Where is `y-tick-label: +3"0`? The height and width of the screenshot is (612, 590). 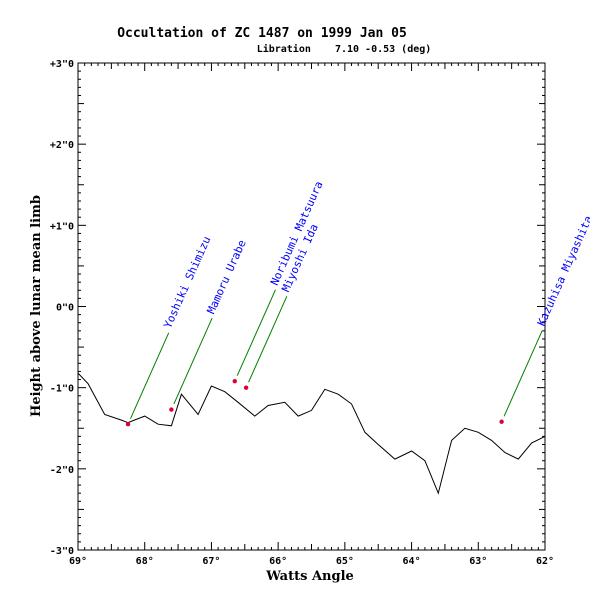
y-tick-label: +3"0 is located at coordinates (62, 64).